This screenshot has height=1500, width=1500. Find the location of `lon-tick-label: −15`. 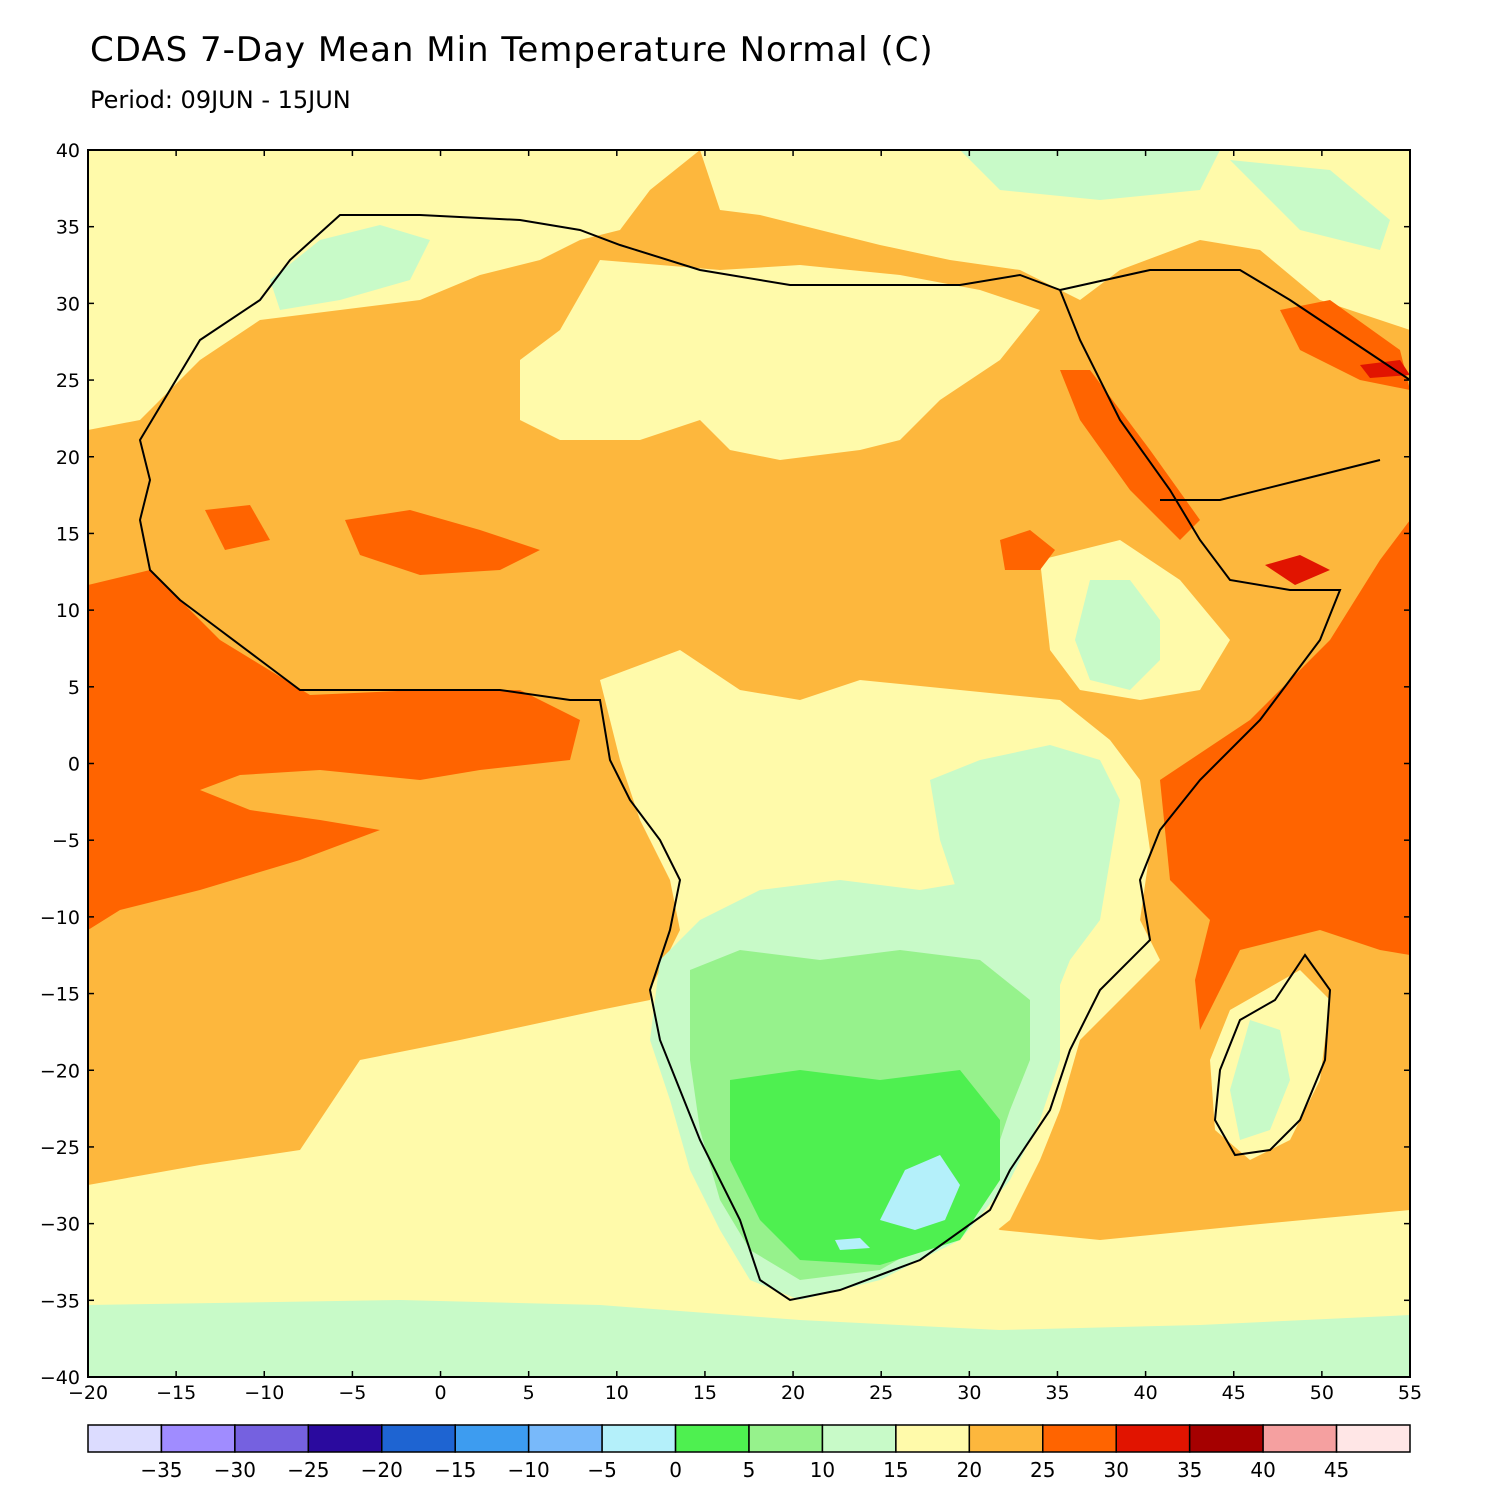

lon-tick-label: −15 is located at coordinates (176, 1393).